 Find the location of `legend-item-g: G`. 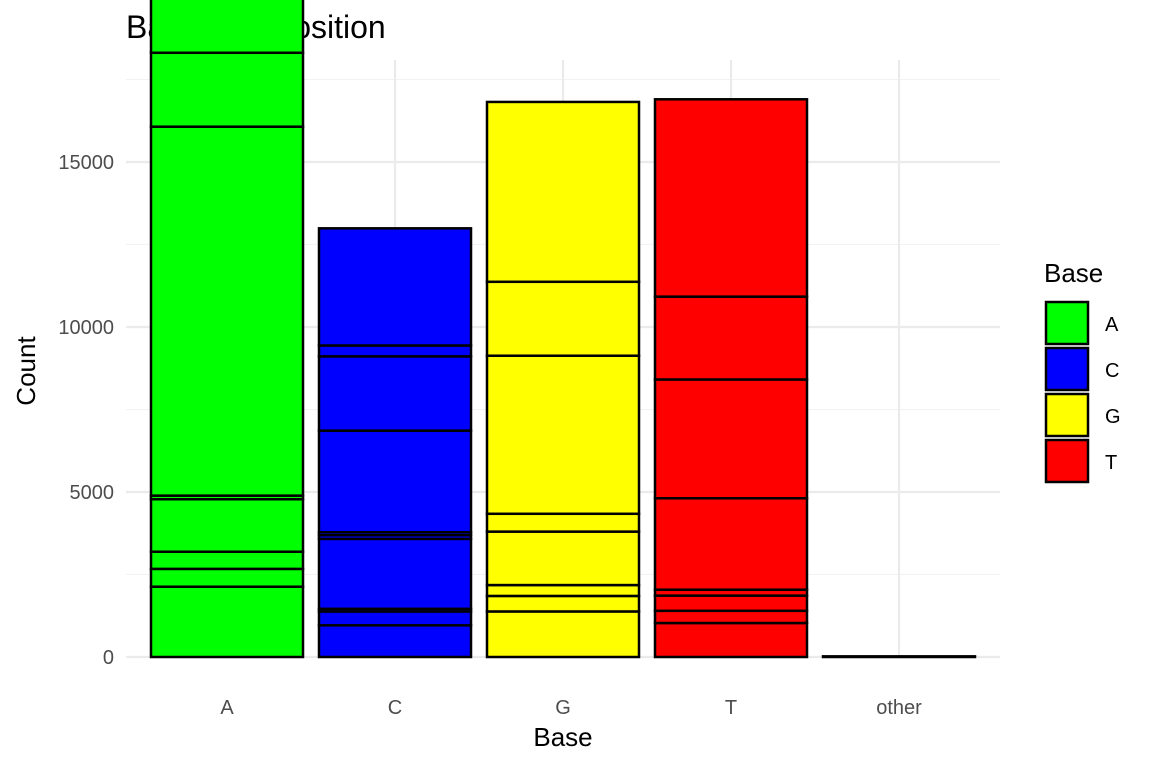

legend-item-g: G is located at coordinates (1082, 415).